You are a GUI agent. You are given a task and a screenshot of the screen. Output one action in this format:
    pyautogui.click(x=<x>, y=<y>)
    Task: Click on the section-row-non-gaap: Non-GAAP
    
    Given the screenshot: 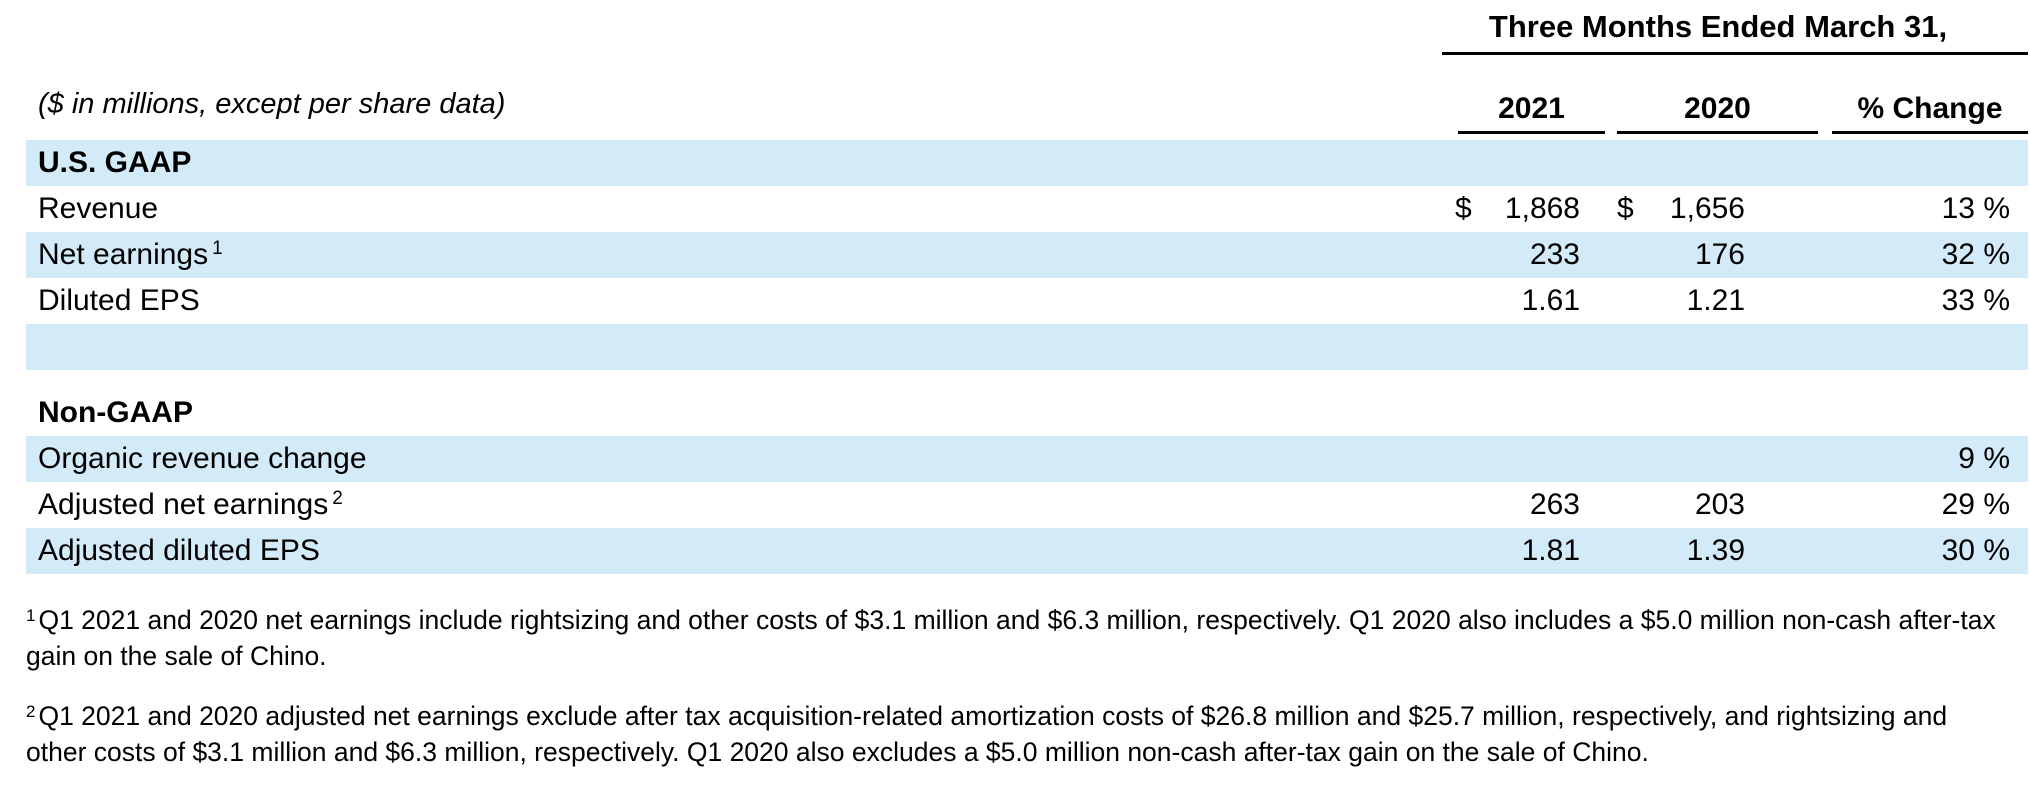 What is the action you would take?
    pyautogui.click(x=1027, y=413)
    